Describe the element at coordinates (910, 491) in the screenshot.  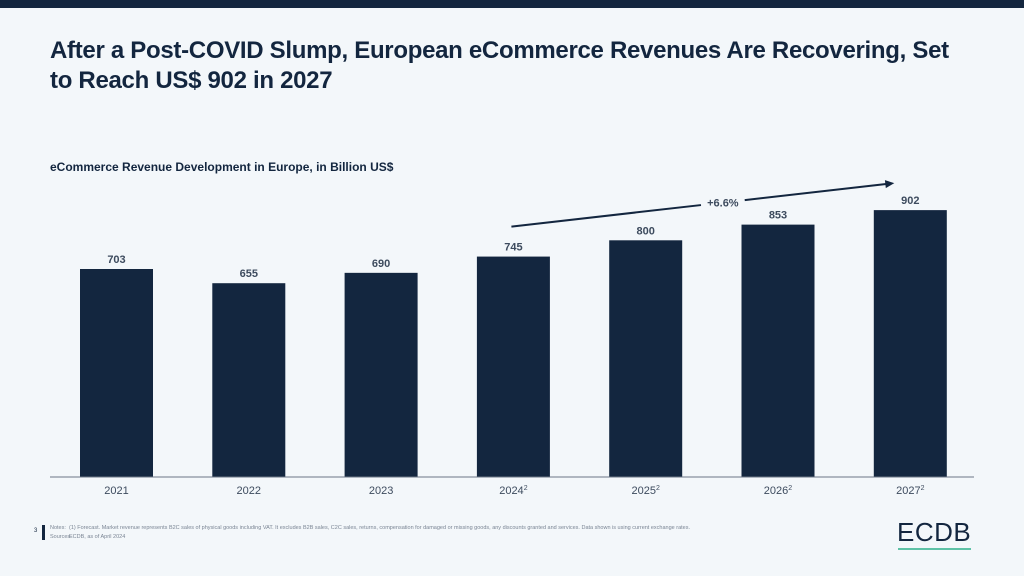
I see `x-tick-label: 20272` at that location.